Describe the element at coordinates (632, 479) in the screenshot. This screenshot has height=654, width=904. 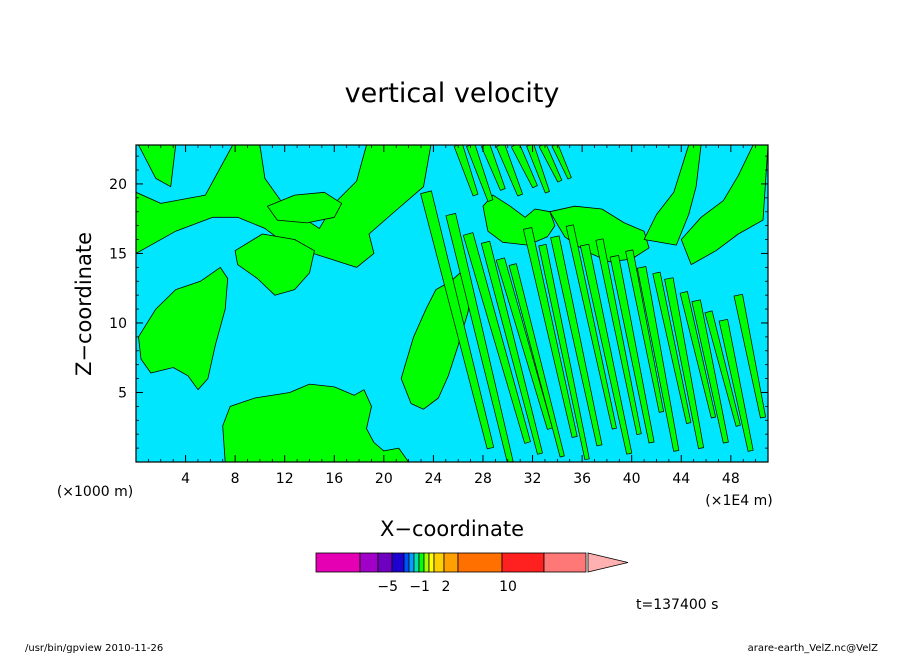
I see `x-tick-label: 40` at that location.